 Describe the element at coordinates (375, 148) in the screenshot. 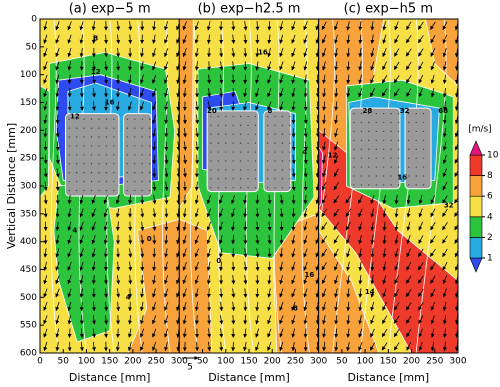

I see `building` at that location.